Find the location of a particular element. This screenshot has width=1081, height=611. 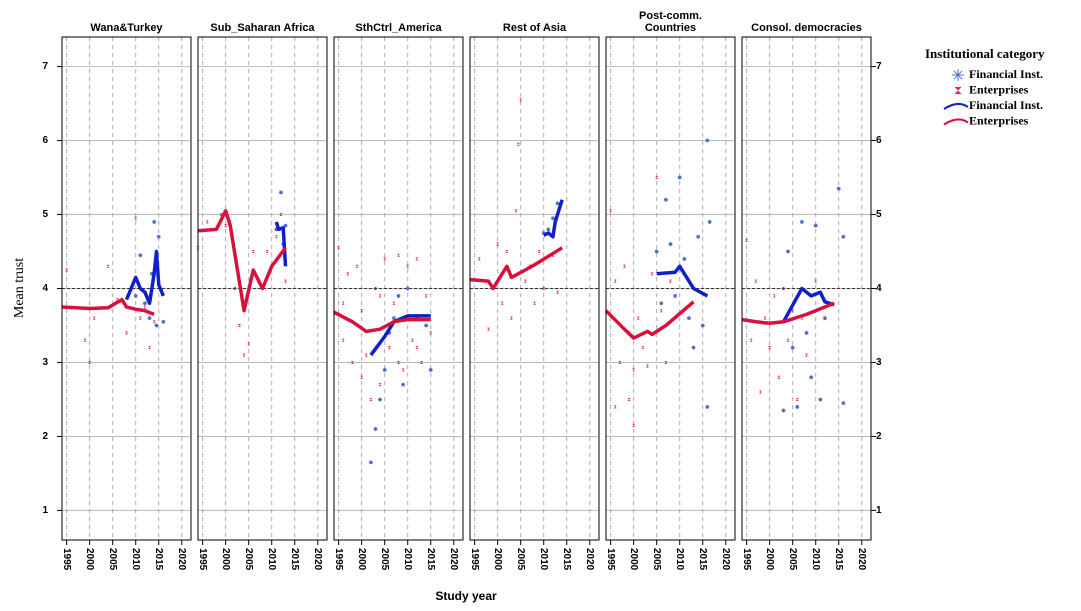

x-tick-label: 2020 is located at coordinates (861, 559).